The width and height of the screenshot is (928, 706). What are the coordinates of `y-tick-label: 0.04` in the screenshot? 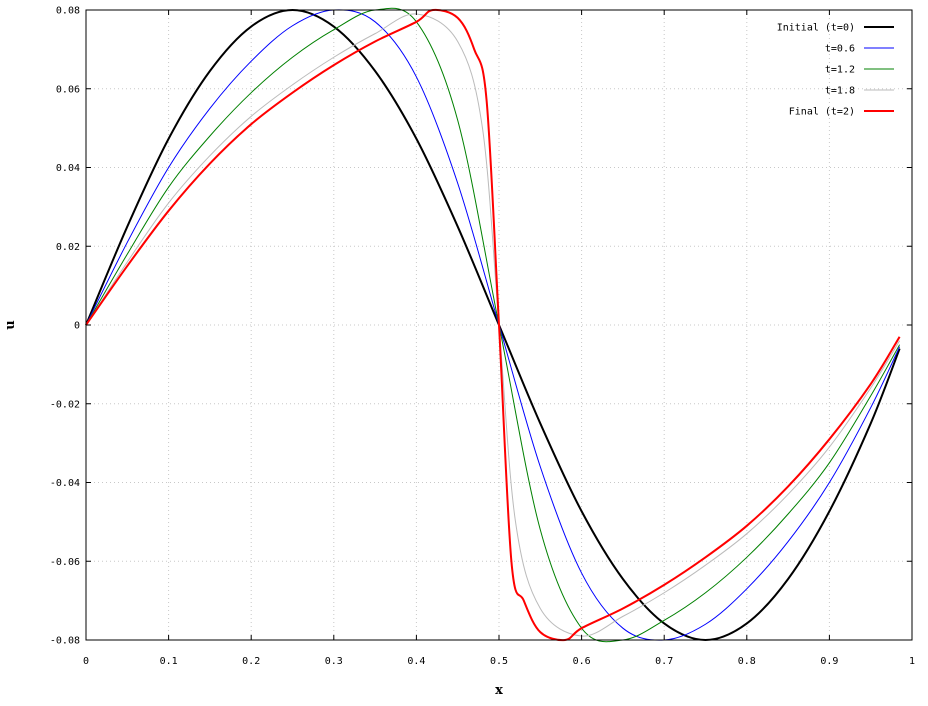 It's located at (68, 168).